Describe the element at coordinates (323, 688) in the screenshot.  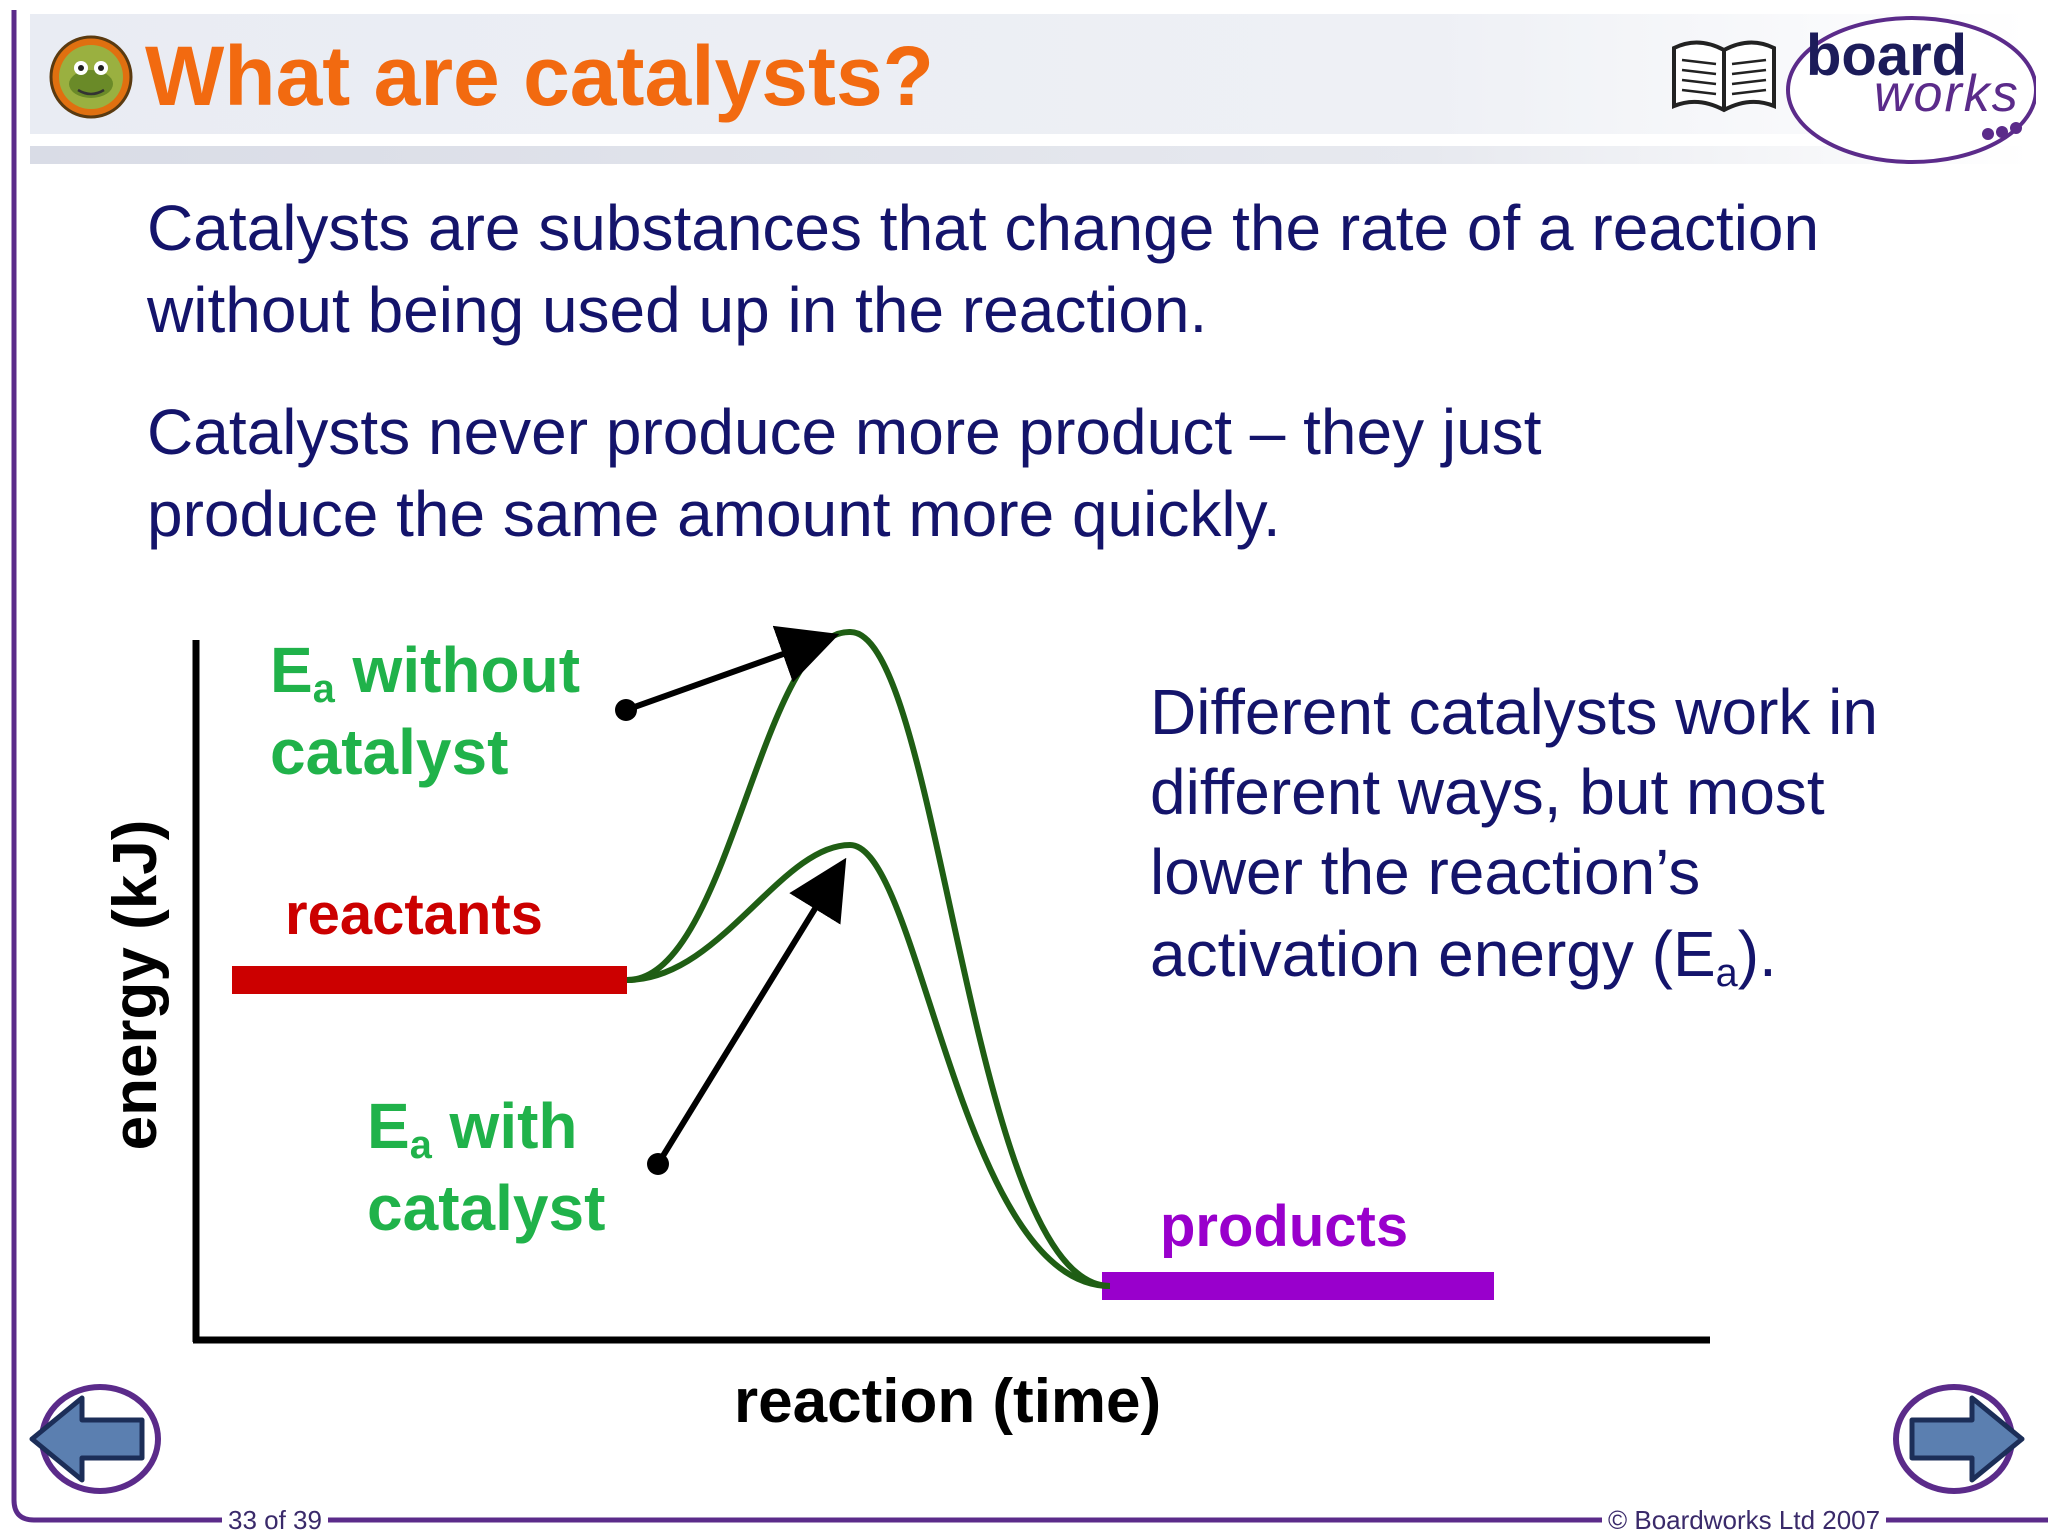
I see `ea-without-sub: a` at that location.